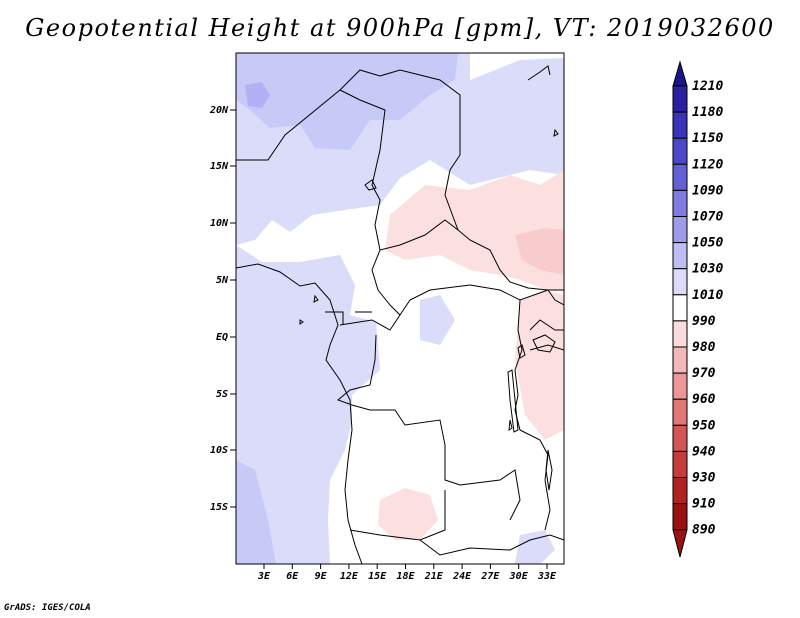 The width and height of the screenshot is (800, 618). What do you see at coordinates (429, 417) in the screenshot?
I see `border-congo-west` at bounding box center [429, 417].